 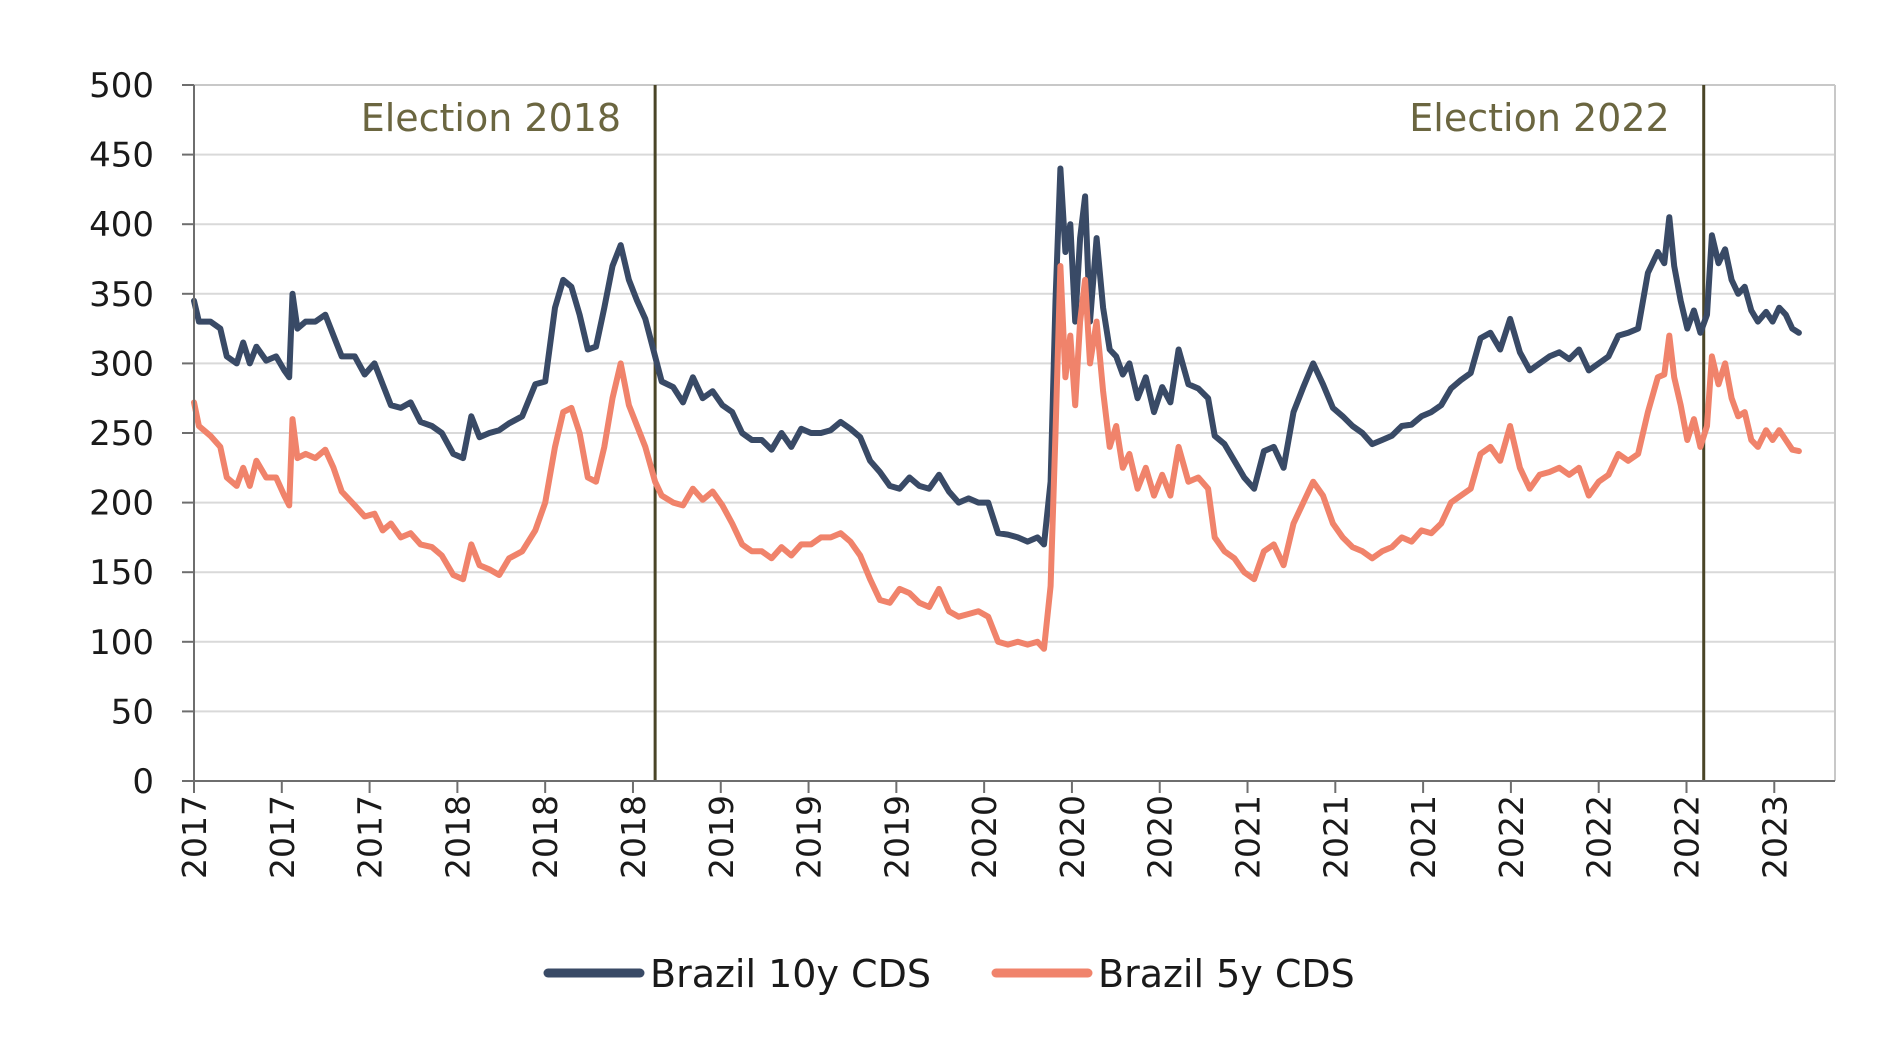 I want to click on xtick-label-15: 2022, so click(x=1511, y=837).